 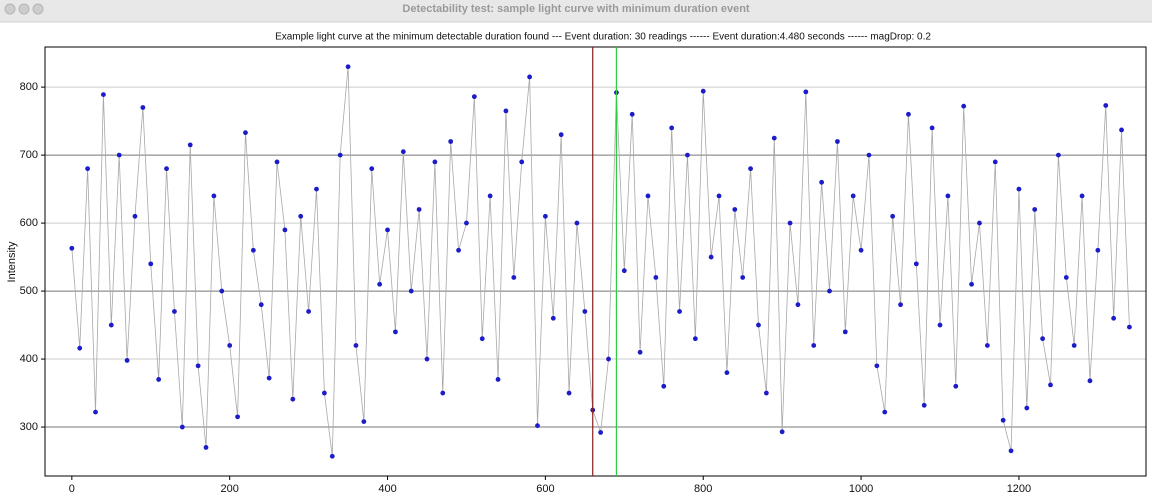 I want to click on y-axis-label: Intensity, so click(x=12, y=261).